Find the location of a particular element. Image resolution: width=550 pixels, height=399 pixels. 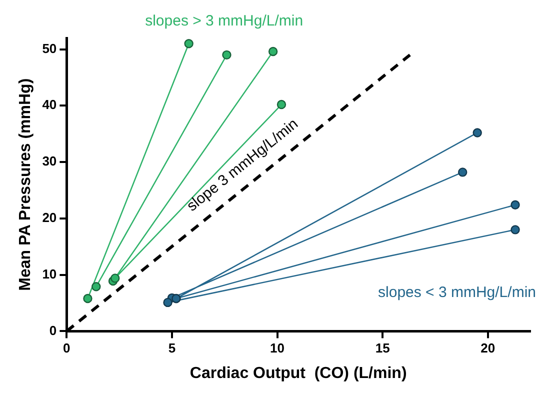

series-label: slopes < 3 mmHg/L/min is located at coordinates (457, 293).